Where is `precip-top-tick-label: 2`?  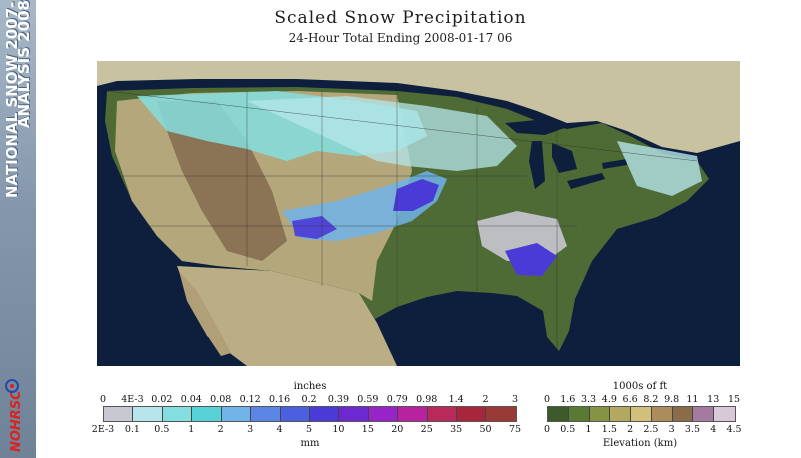 precip-top-tick-label: 2 is located at coordinates (485, 399).